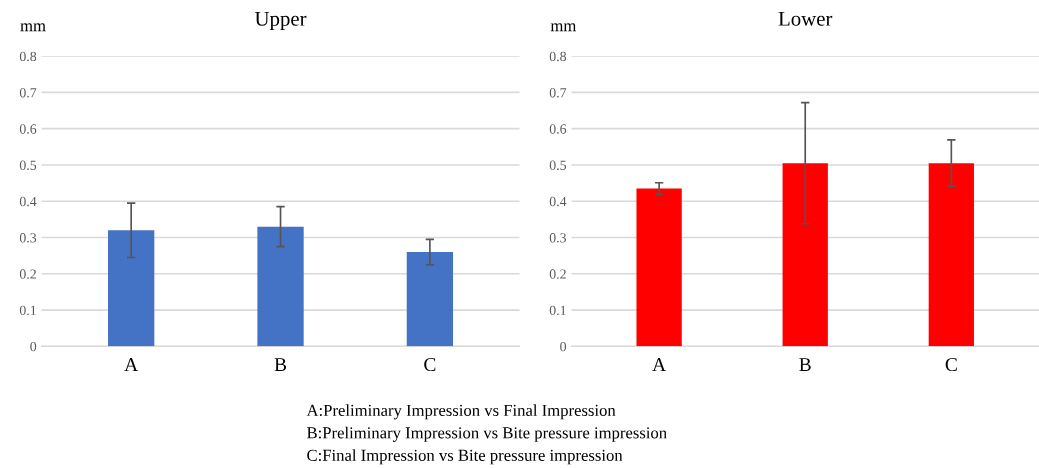 The width and height of the screenshot is (1039, 468). Describe the element at coordinates (486, 434) in the screenshot. I see `text: B:Preliminary Impression vs Bite pressure impression` at that location.